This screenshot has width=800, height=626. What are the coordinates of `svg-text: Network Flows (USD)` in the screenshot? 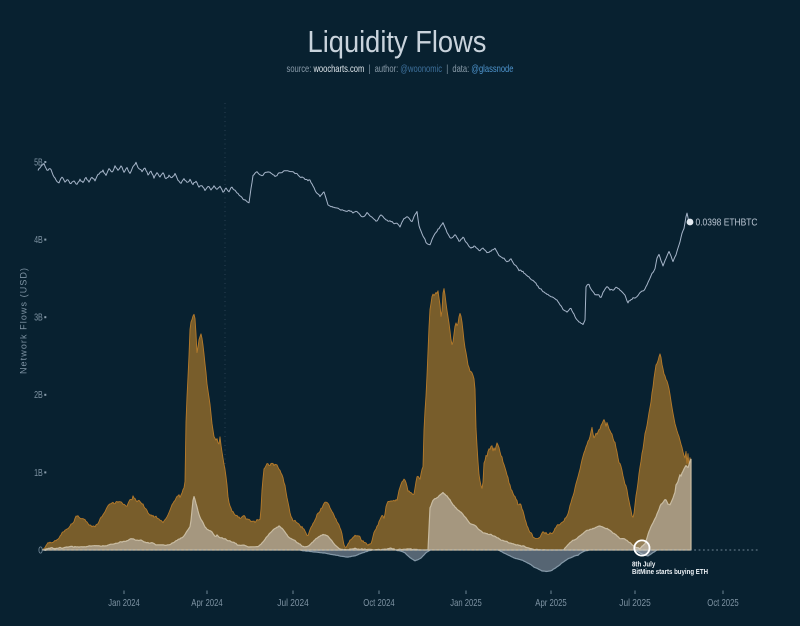 It's located at (24, 321).